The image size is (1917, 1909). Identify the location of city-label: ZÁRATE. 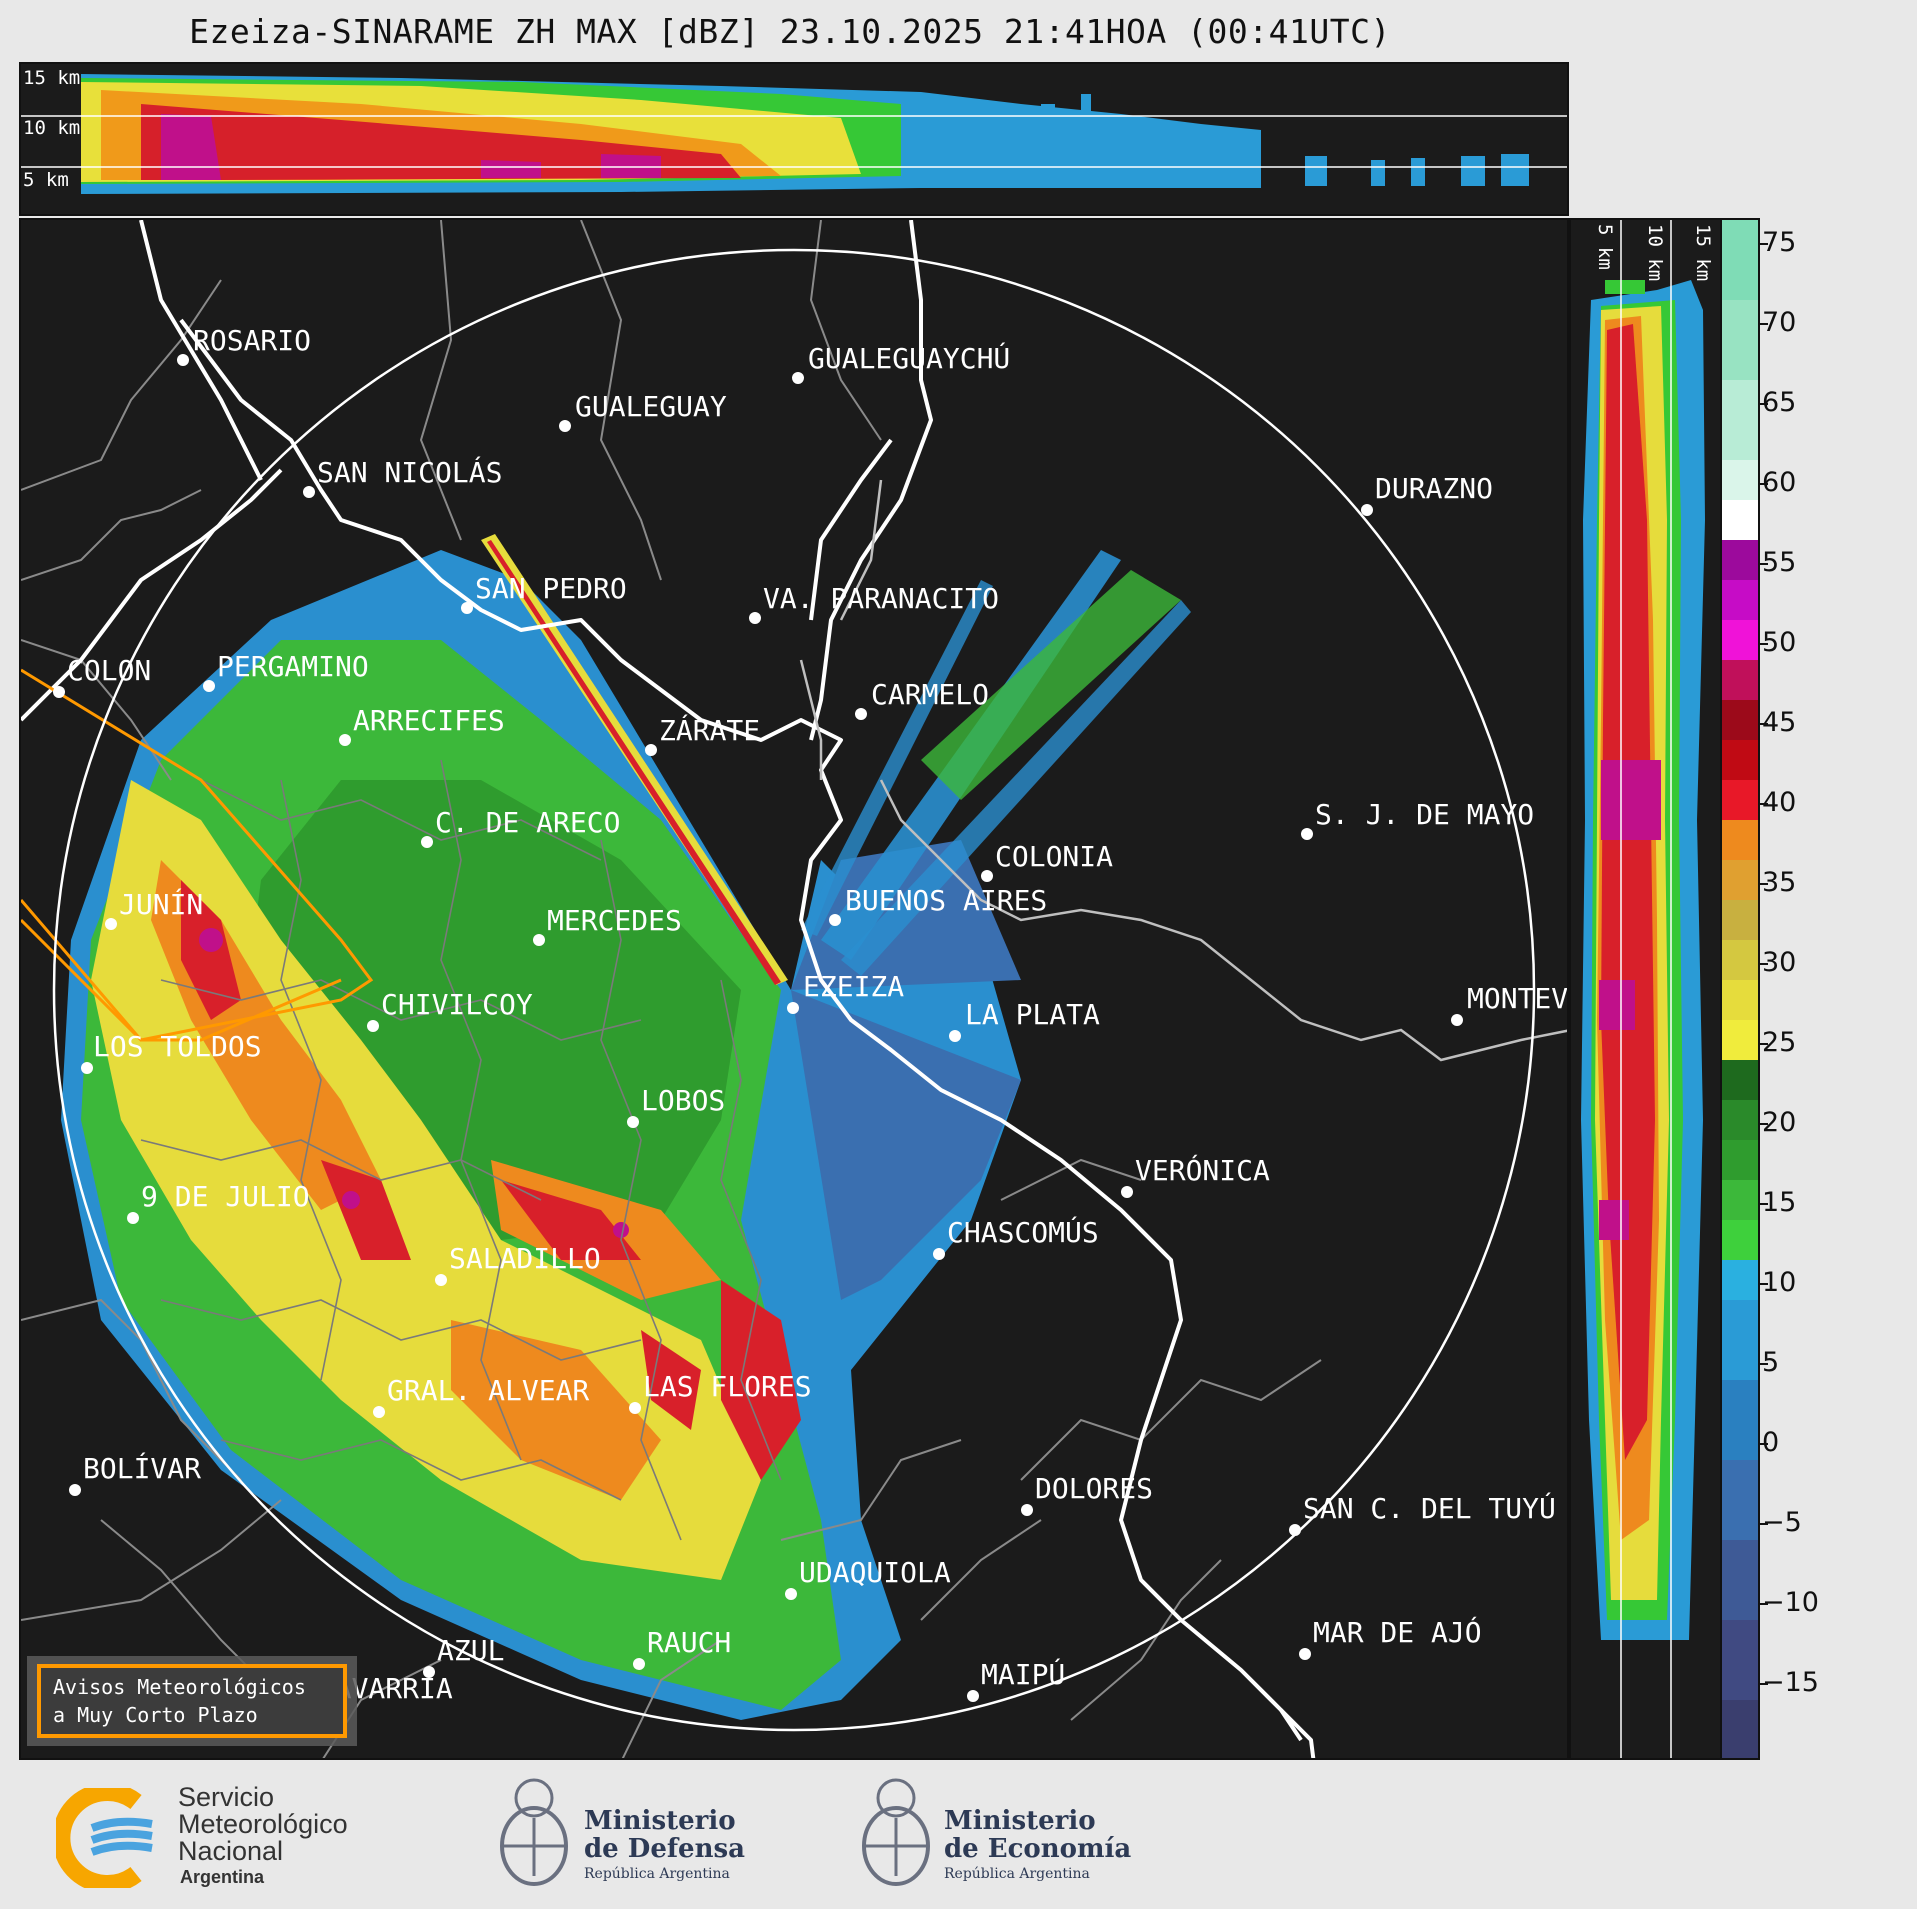
(709, 730).